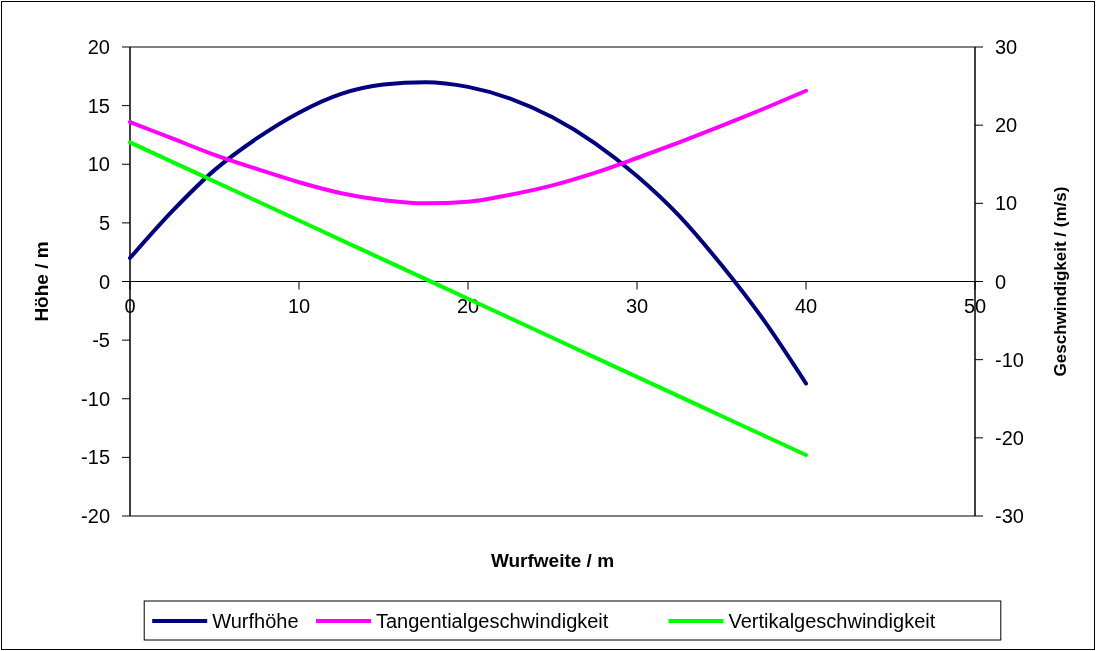 This screenshot has height=651, width=1096. Describe the element at coordinates (98, 164) in the screenshot. I see `y-tick-label: 10` at that location.